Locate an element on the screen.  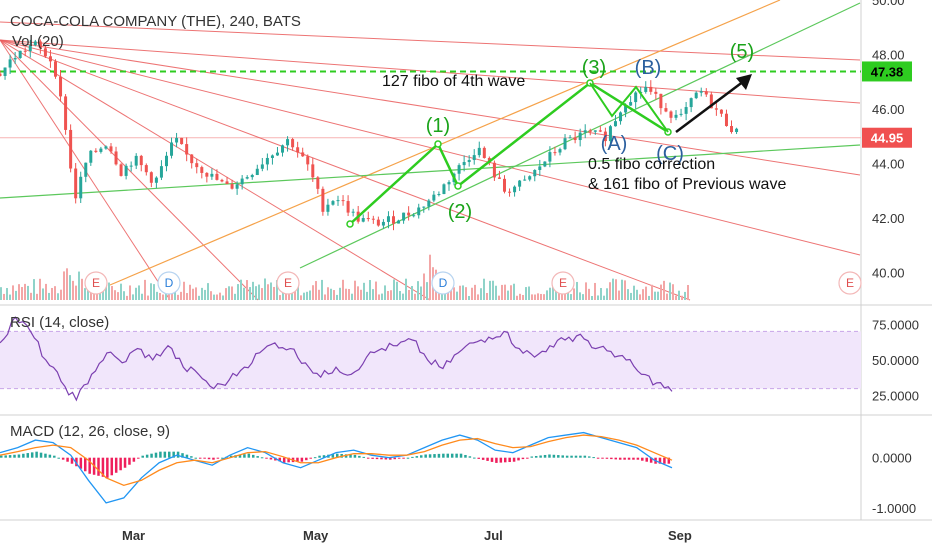
event-label: E is located at coordinates (850, 283).